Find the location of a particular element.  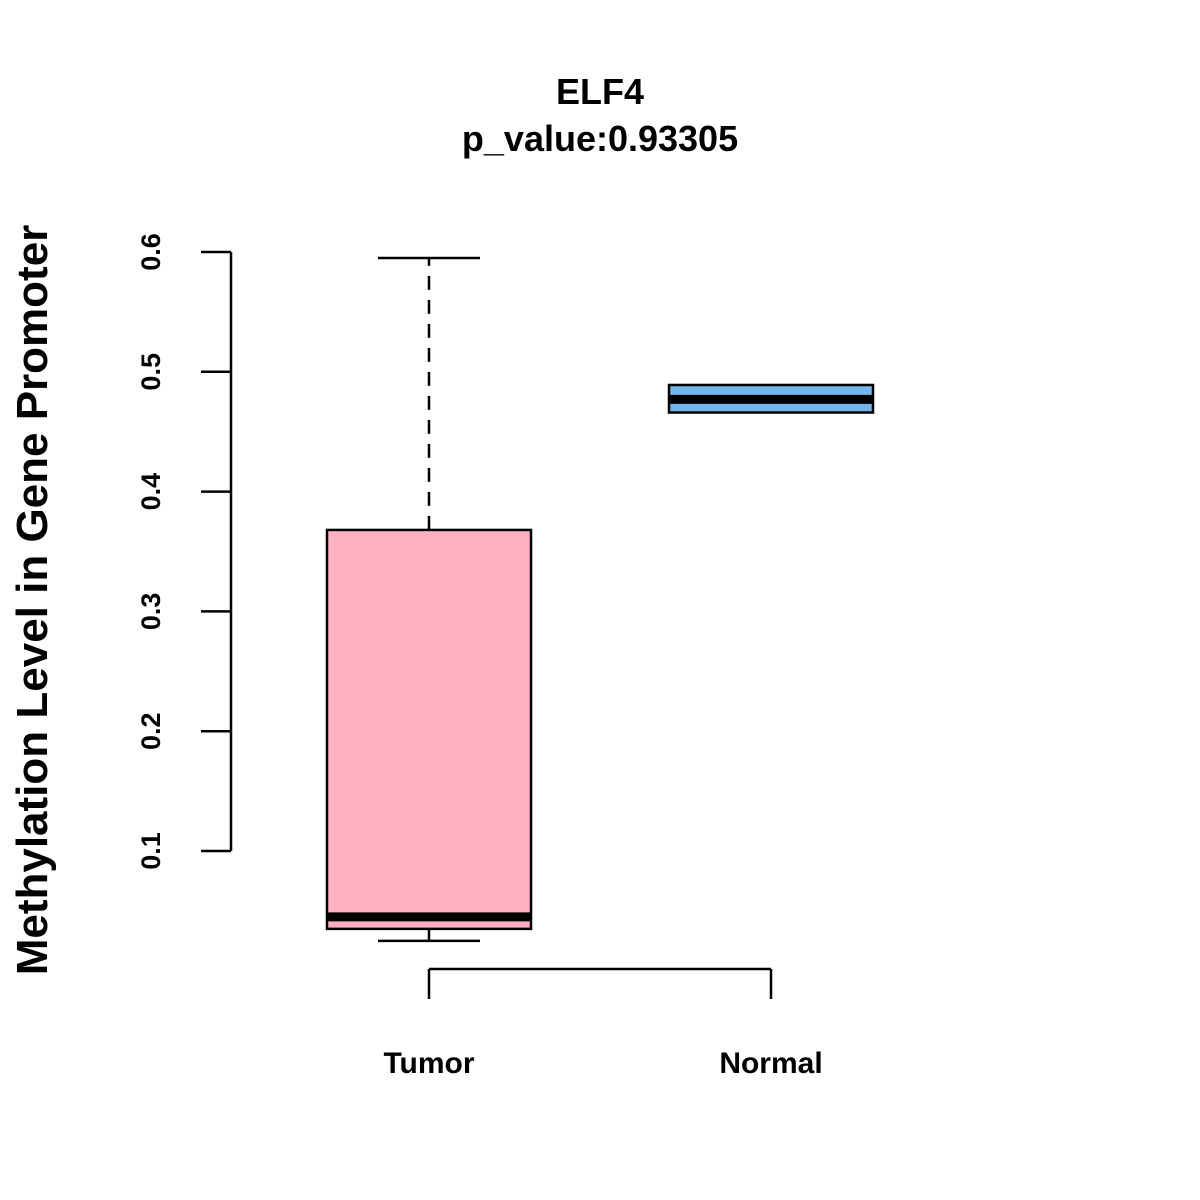

y-axis-label: Methylation Level in Gene Promoter is located at coordinates (32, 600).